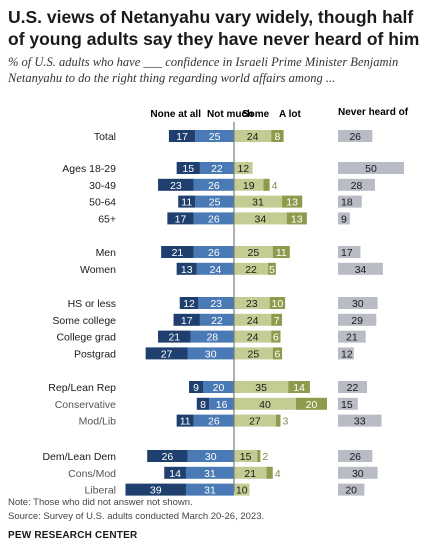 This screenshot has width=430, height=558. What do you see at coordinates (249, 186) in the screenshot?
I see `label-some: 19` at bounding box center [249, 186].